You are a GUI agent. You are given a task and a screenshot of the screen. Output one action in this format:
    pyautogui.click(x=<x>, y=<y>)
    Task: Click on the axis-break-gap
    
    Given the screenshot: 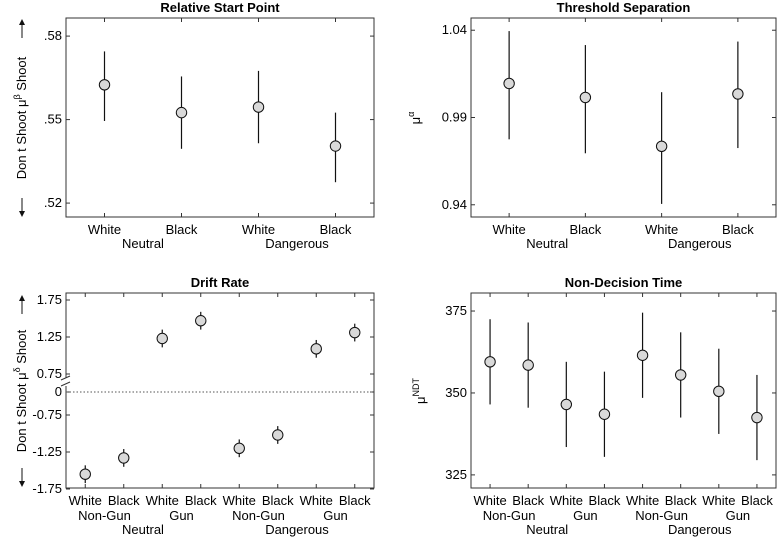 What is the action you would take?
    pyautogui.click(x=66, y=382)
    